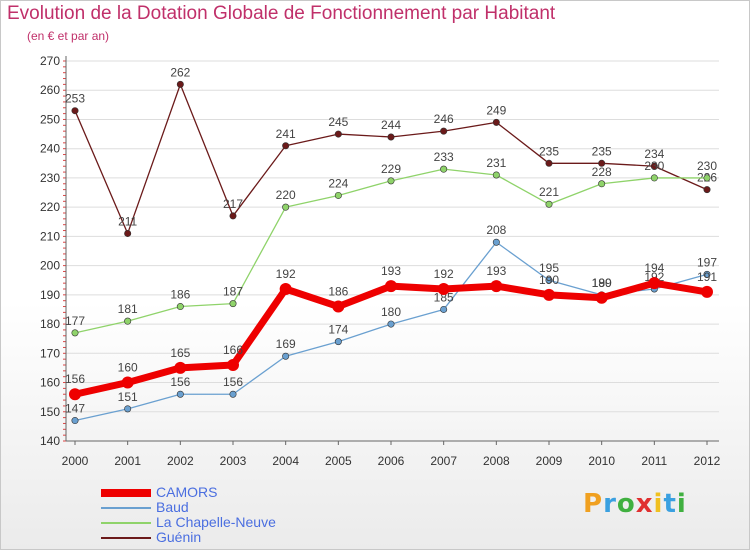  I want to click on data-label-camors: 160, so click(128, 368).